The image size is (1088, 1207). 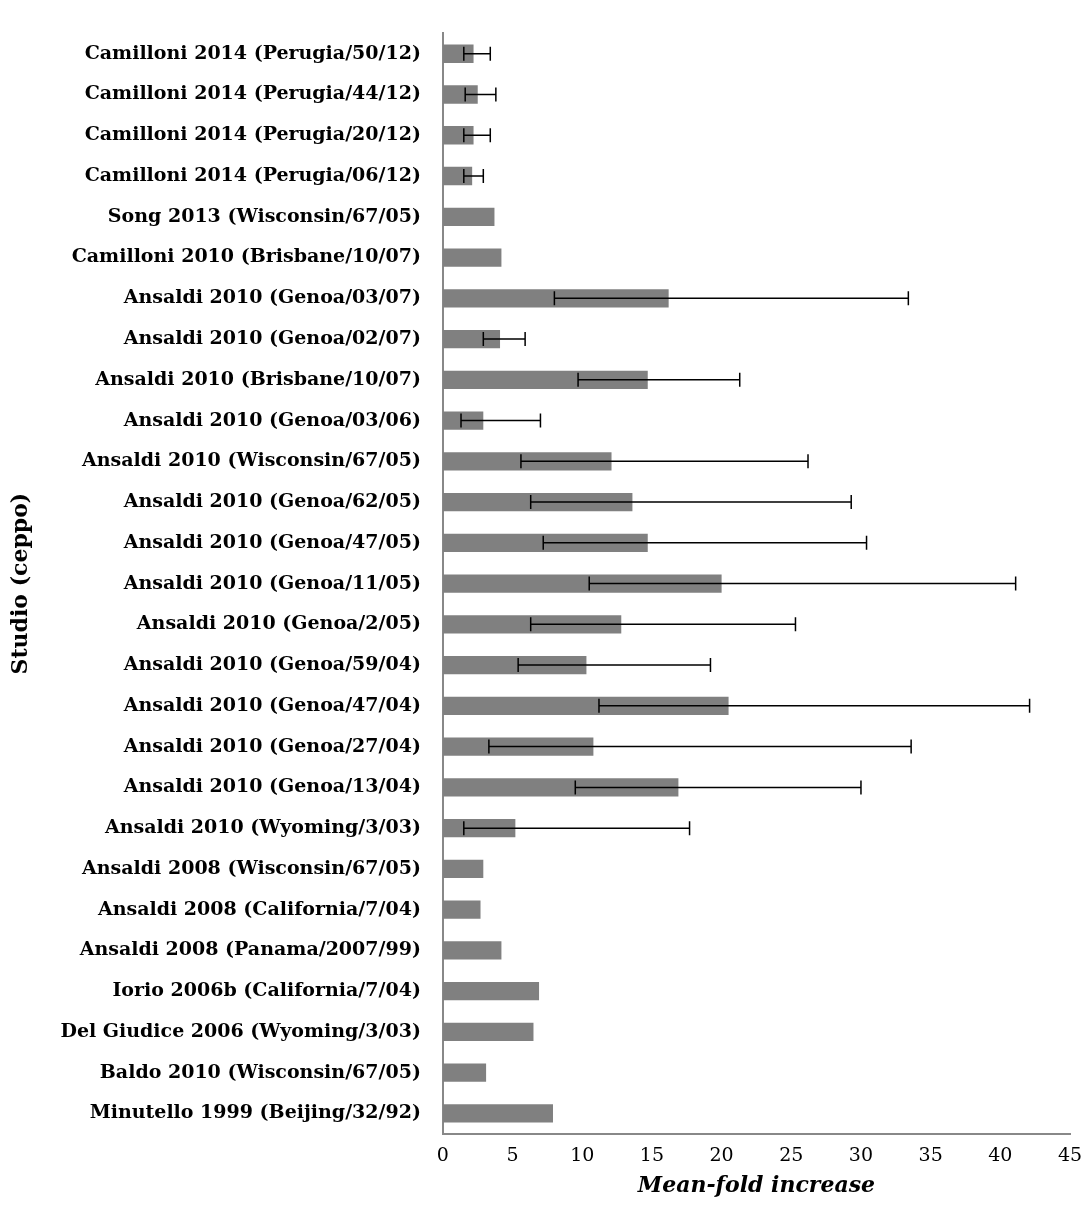 What do you see at coordinates (266, 989) in the screenshot?
I see `y-tick-label: Iorio 2006b (California/7/04)` at bounding box center [266, 989].